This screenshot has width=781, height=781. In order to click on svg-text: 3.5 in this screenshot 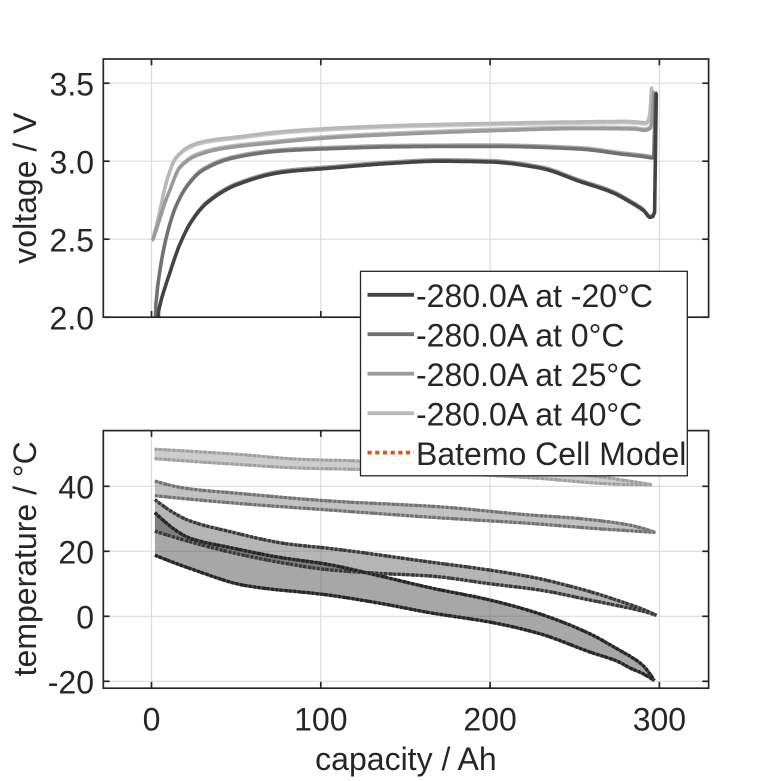, I will do `click(72, 84)`.